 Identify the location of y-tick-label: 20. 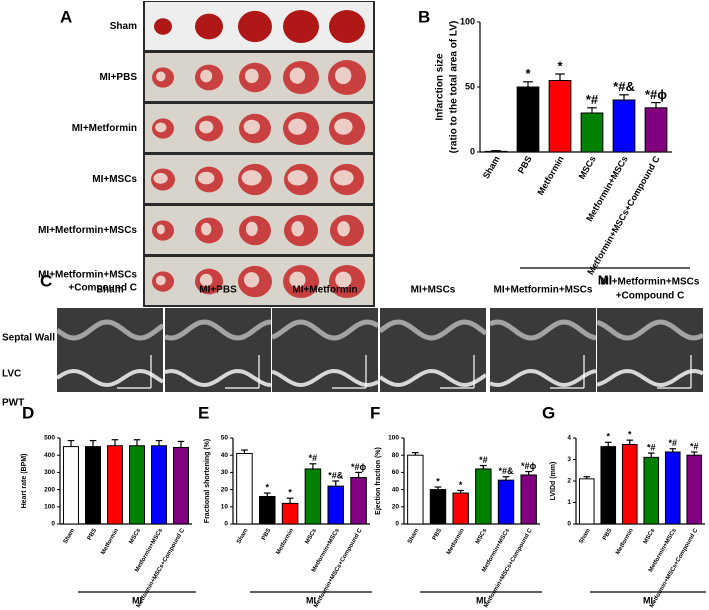
(225, 489).